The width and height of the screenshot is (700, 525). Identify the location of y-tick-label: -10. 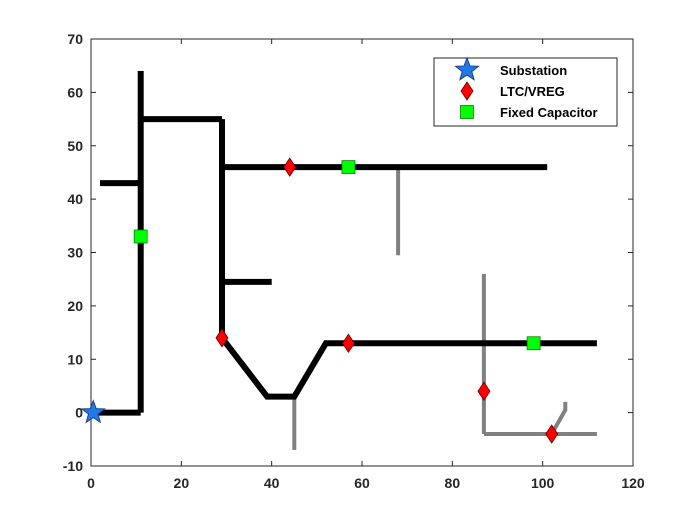
(73, 466).